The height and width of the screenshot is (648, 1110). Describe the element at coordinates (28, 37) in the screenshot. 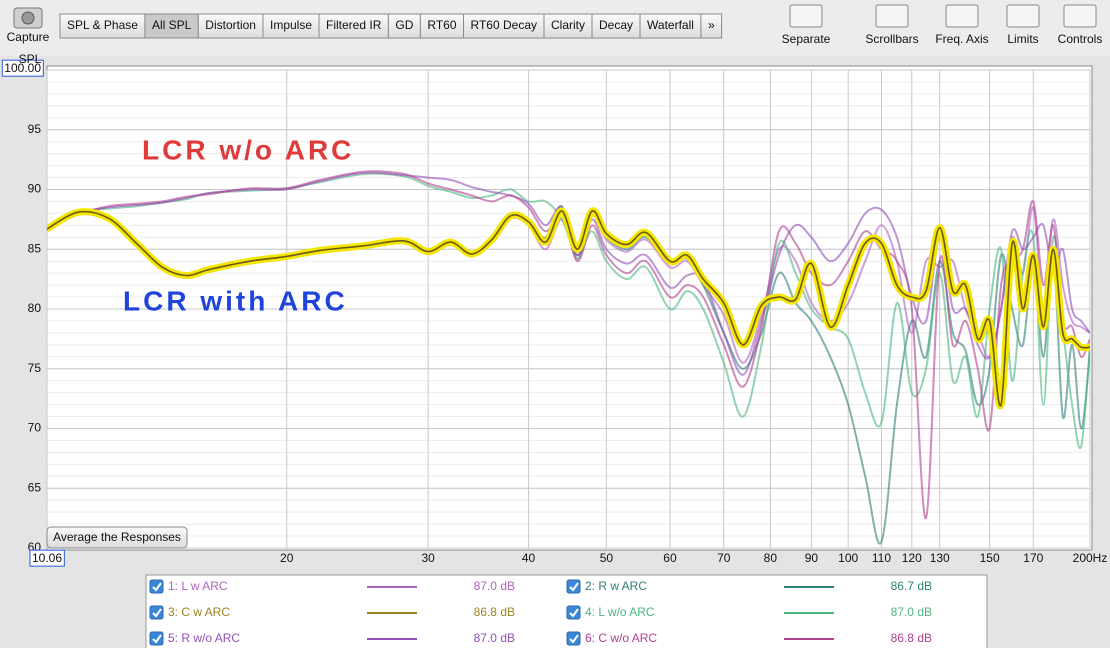

I see `capture-label: Capture` at that location.